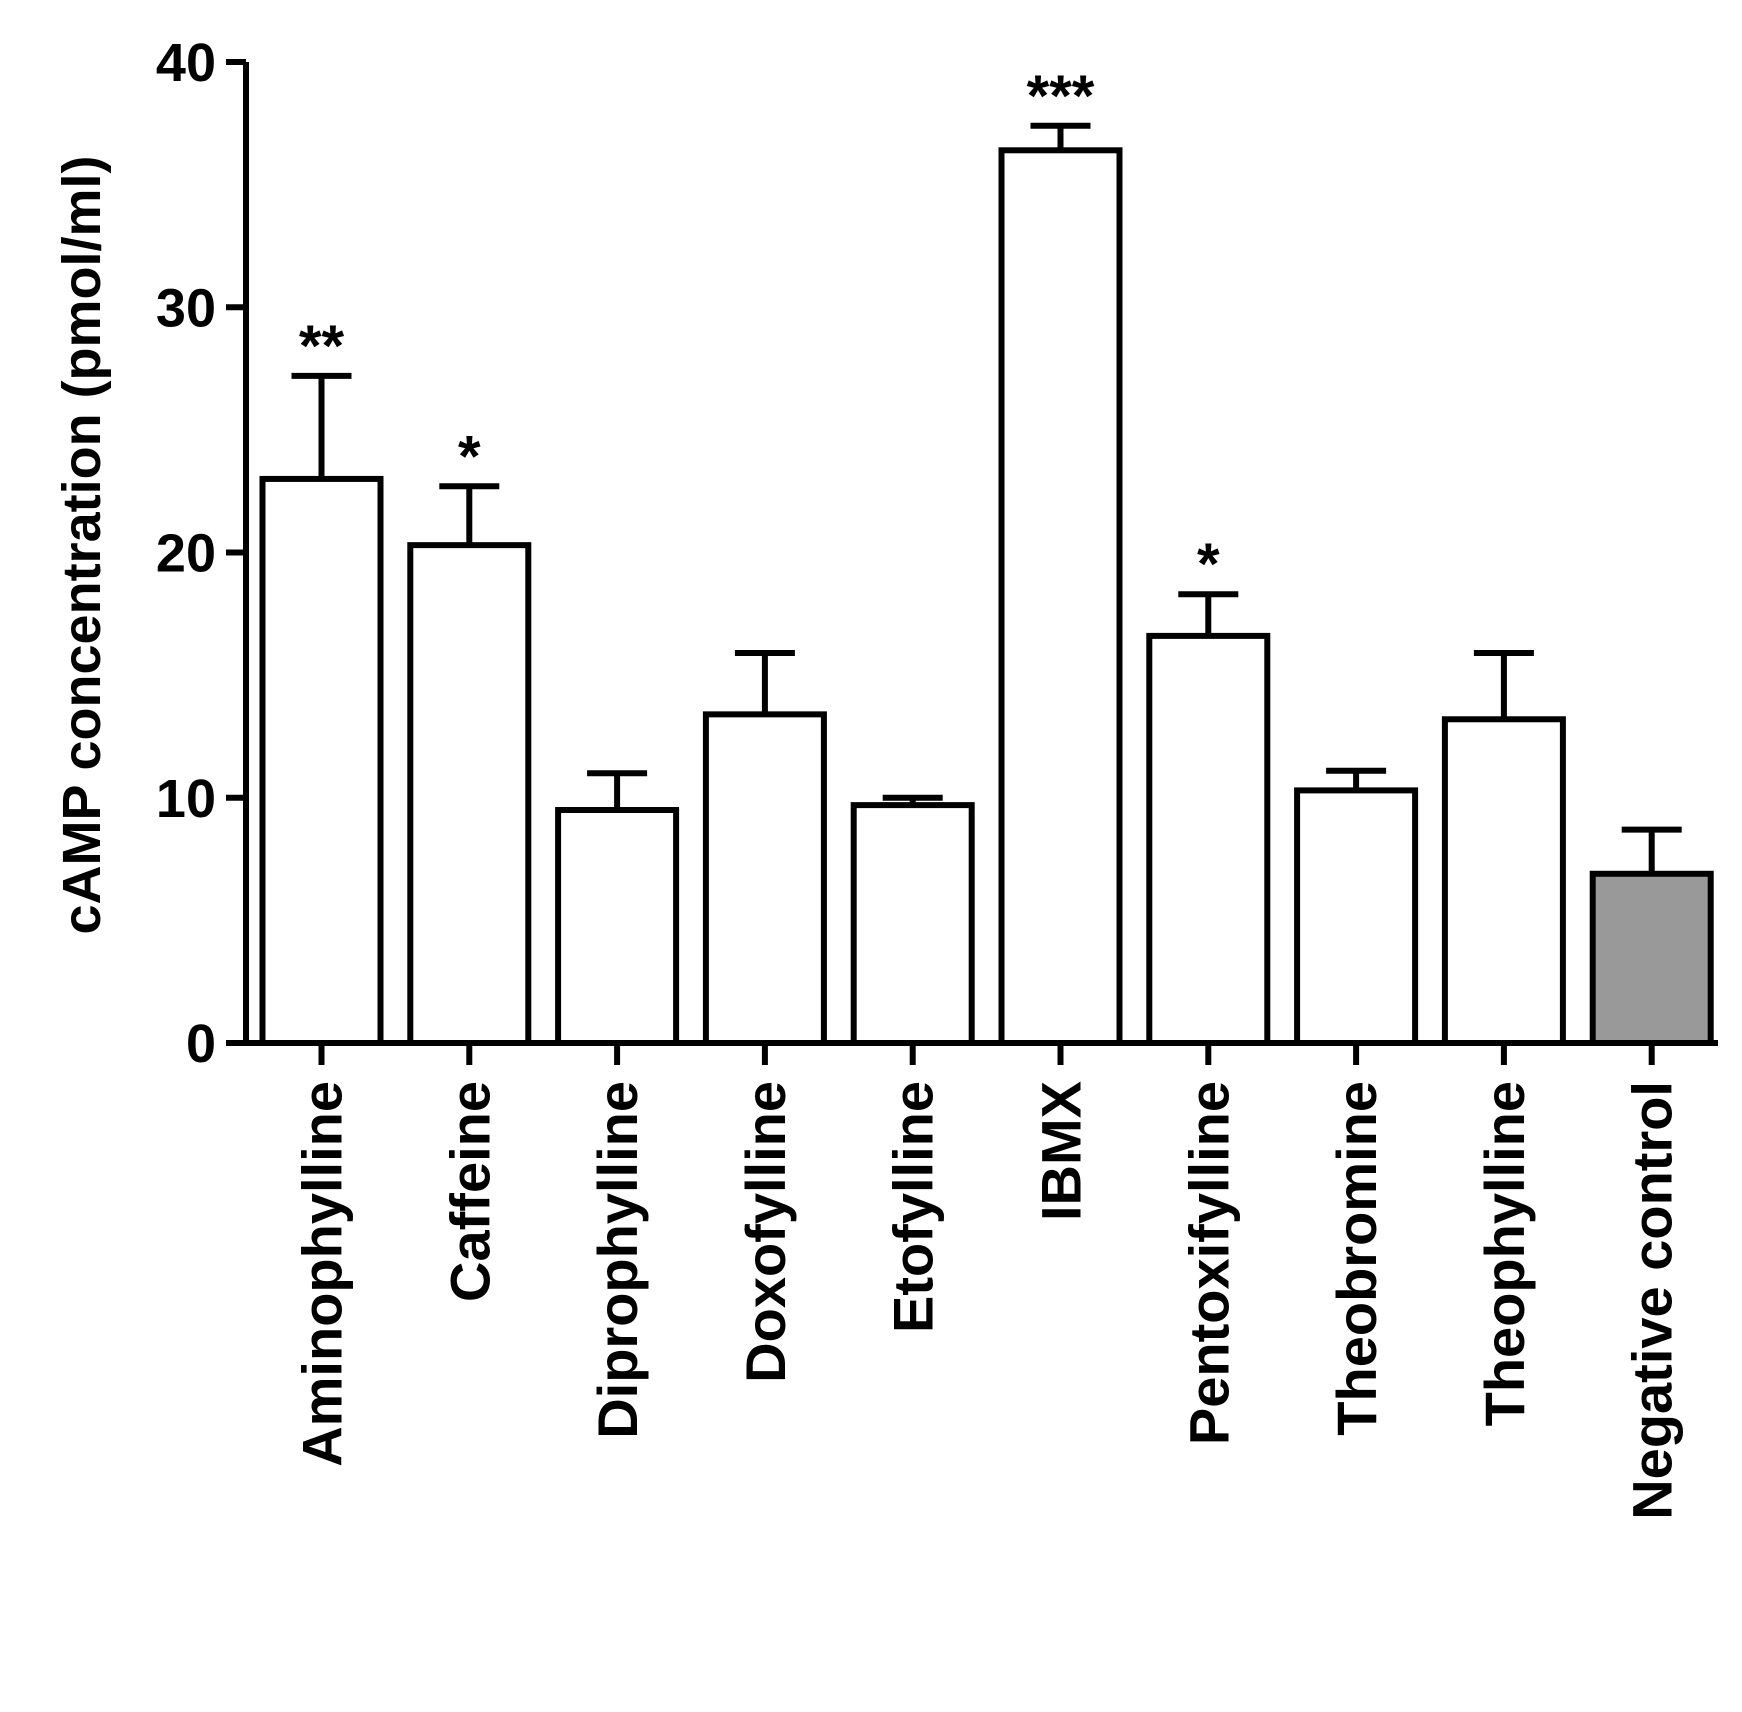  I want to click on y-tick-label: 40, so click(186, 63).